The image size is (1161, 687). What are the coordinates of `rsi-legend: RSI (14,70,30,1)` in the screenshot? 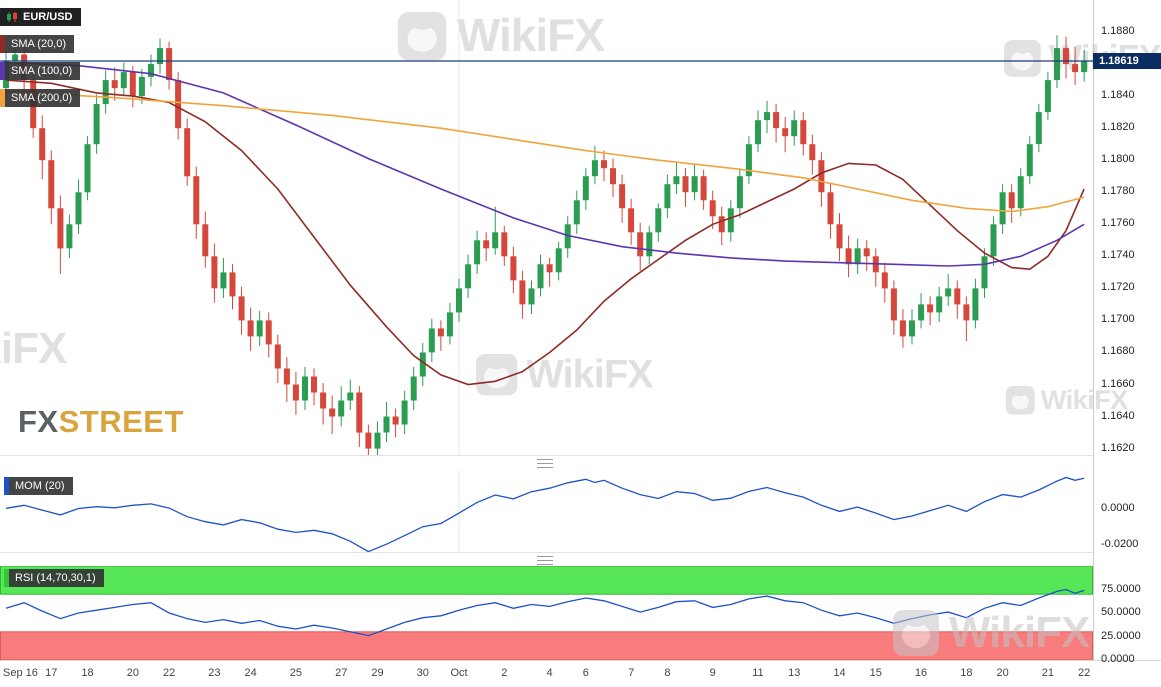 It's located at (54, 578).